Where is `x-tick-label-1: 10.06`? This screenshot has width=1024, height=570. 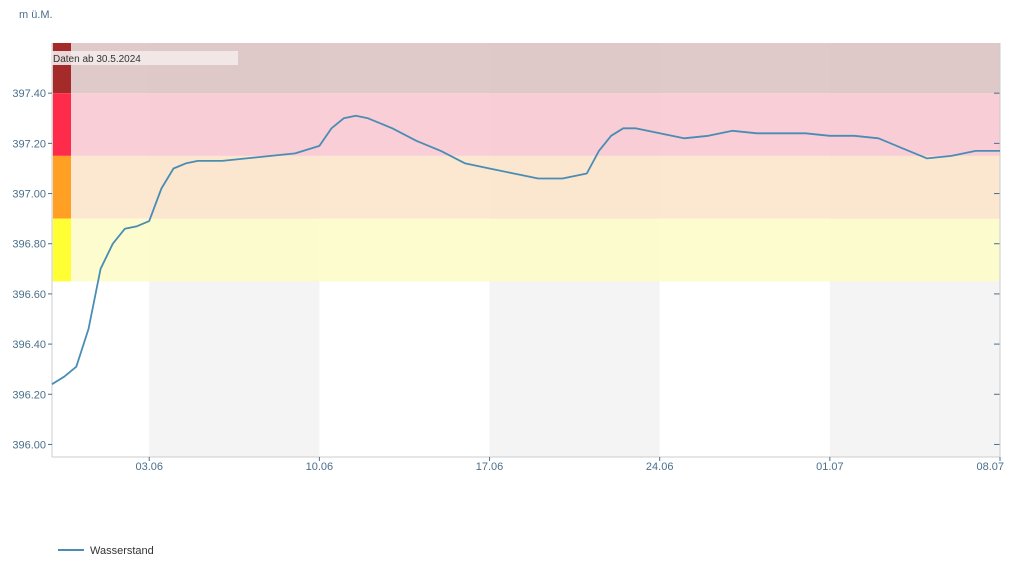 x-tick-label-1: 10.06 is located at coordinates (320, 467).